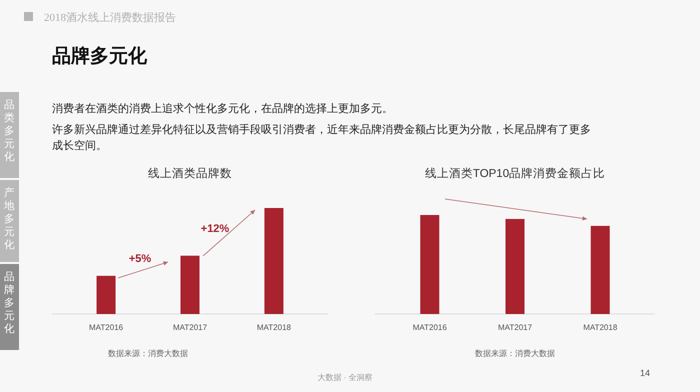  I want to click on text: 消费者在酒类的消费上追求个性化多元化，在品牌的选择上更加多元。, so click(222, 108).